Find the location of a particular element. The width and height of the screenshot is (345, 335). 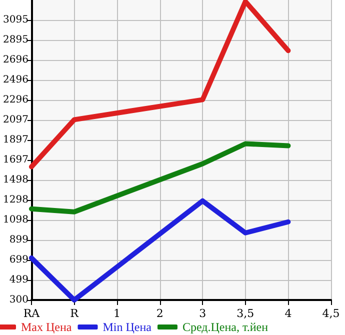

y-tick-label: 1498 is located at coordinates (15, 180).